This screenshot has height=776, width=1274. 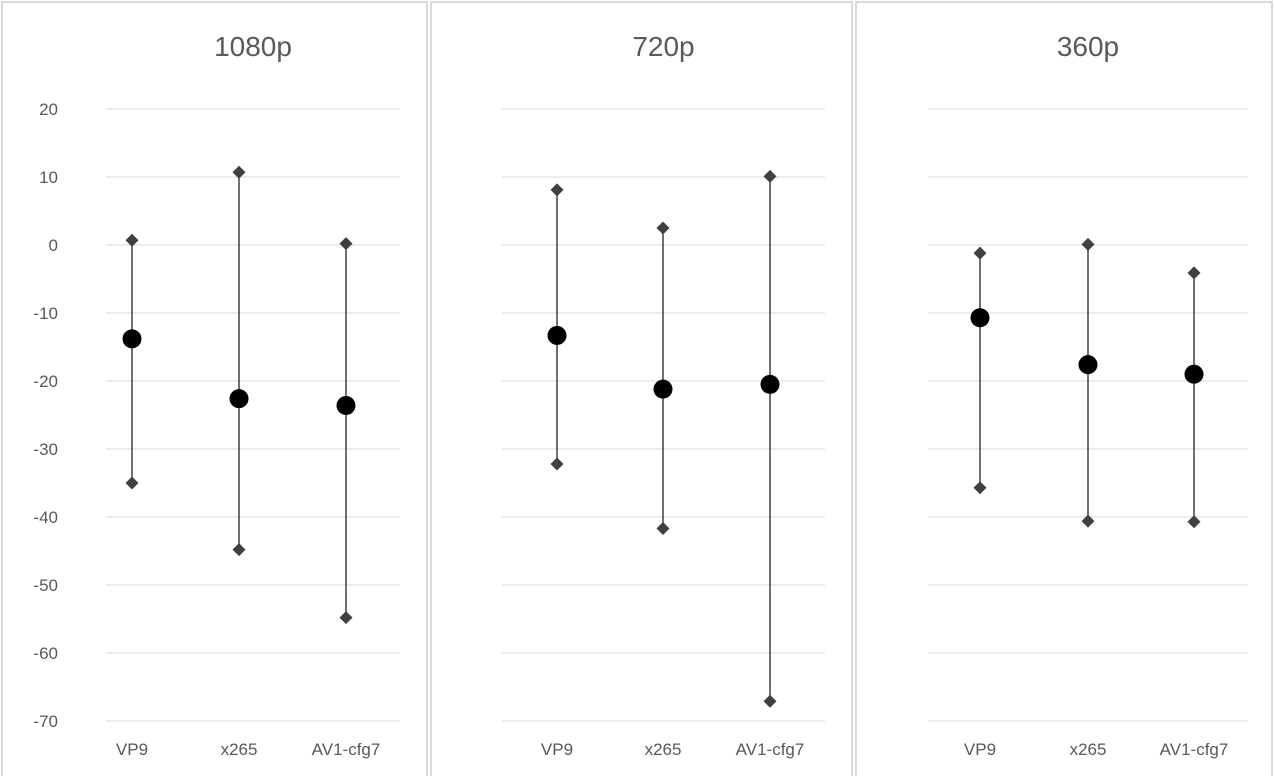 I want to click on panel-title: 720p, so click(x=663, y=46).